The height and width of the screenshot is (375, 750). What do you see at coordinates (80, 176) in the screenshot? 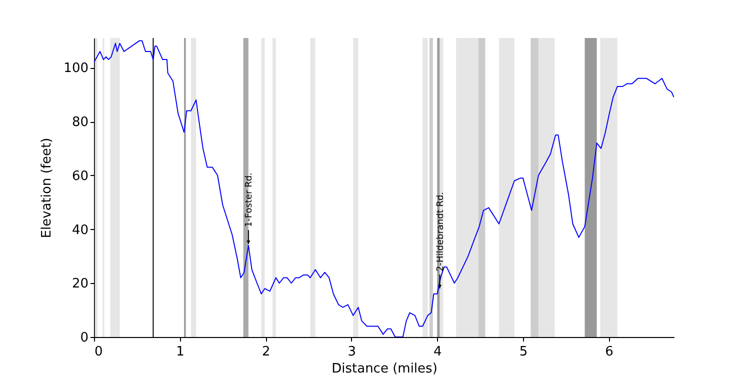
I see `y-tick-label: 60` at bounding box center [80, 176].